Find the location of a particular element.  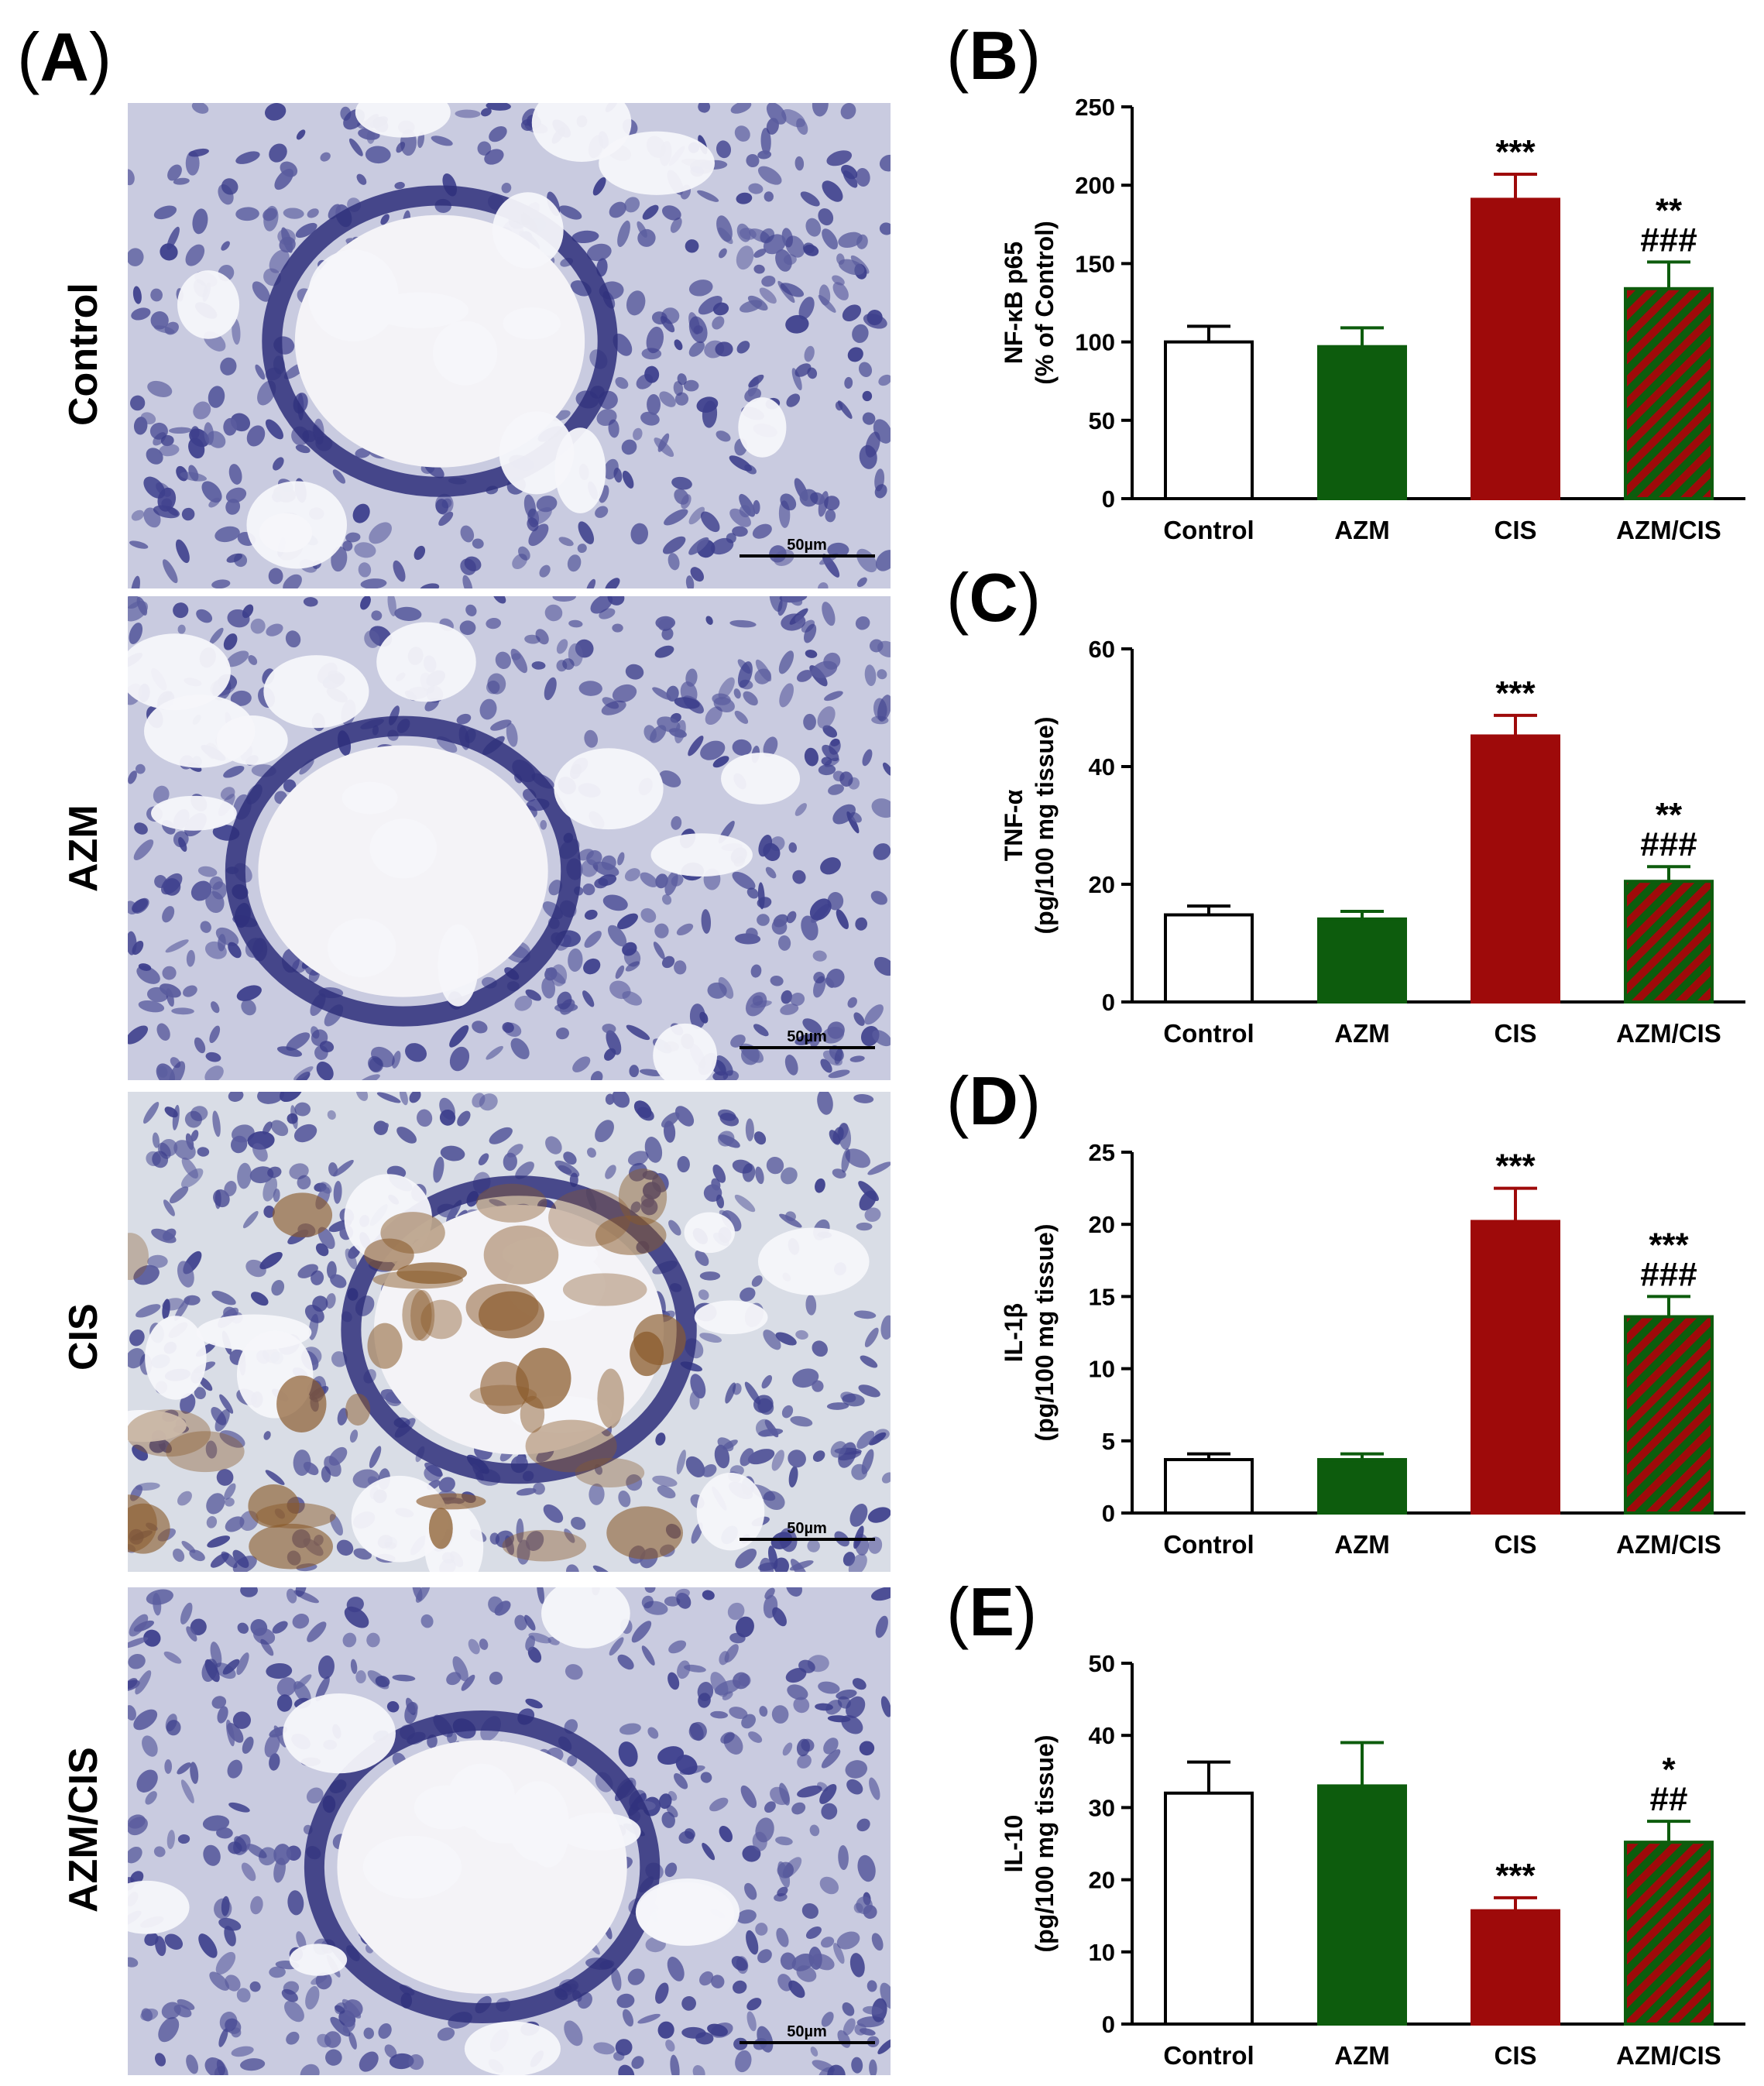

significance-marker: *** is located at coordinates (1669, 1245).